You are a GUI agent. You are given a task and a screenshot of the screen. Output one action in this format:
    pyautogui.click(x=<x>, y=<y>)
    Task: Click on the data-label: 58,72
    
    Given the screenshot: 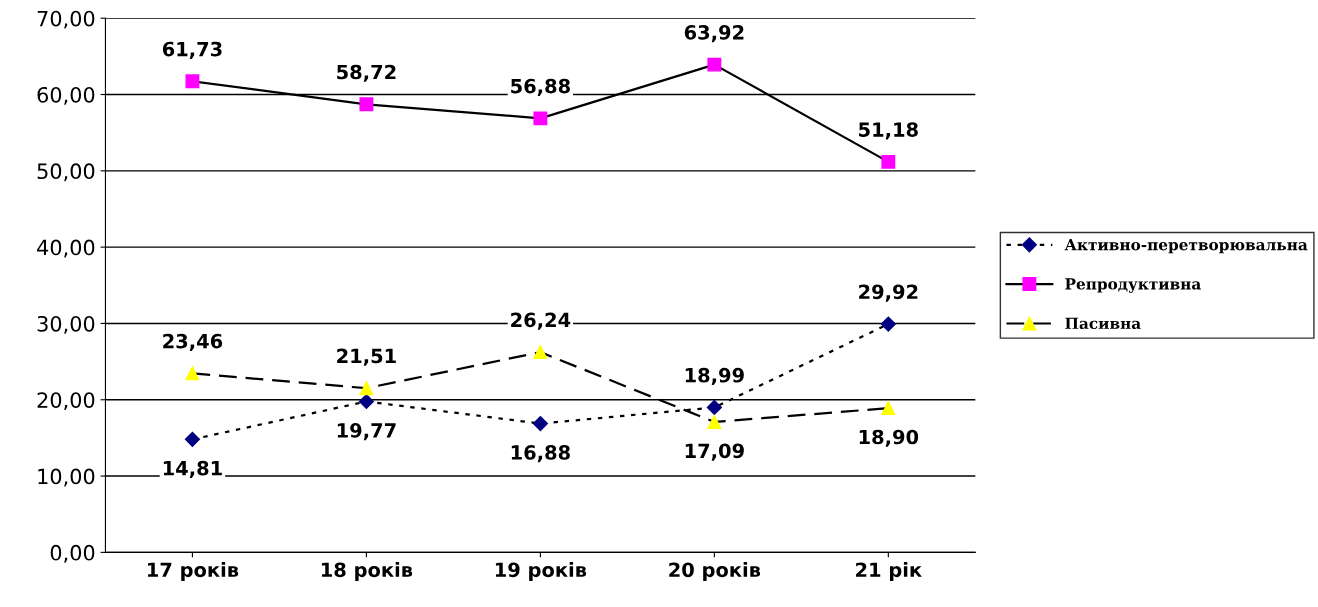 What is the action you would take?
    pyautogui.click(x=366, y=73)
    